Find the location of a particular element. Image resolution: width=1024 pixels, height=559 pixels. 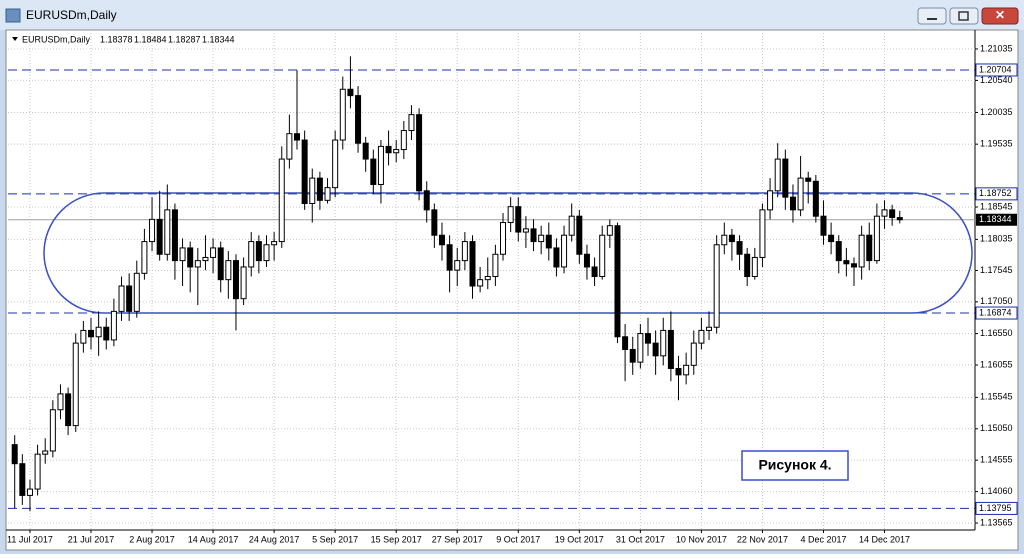

annotation-box is located at coordinates (795, 465).